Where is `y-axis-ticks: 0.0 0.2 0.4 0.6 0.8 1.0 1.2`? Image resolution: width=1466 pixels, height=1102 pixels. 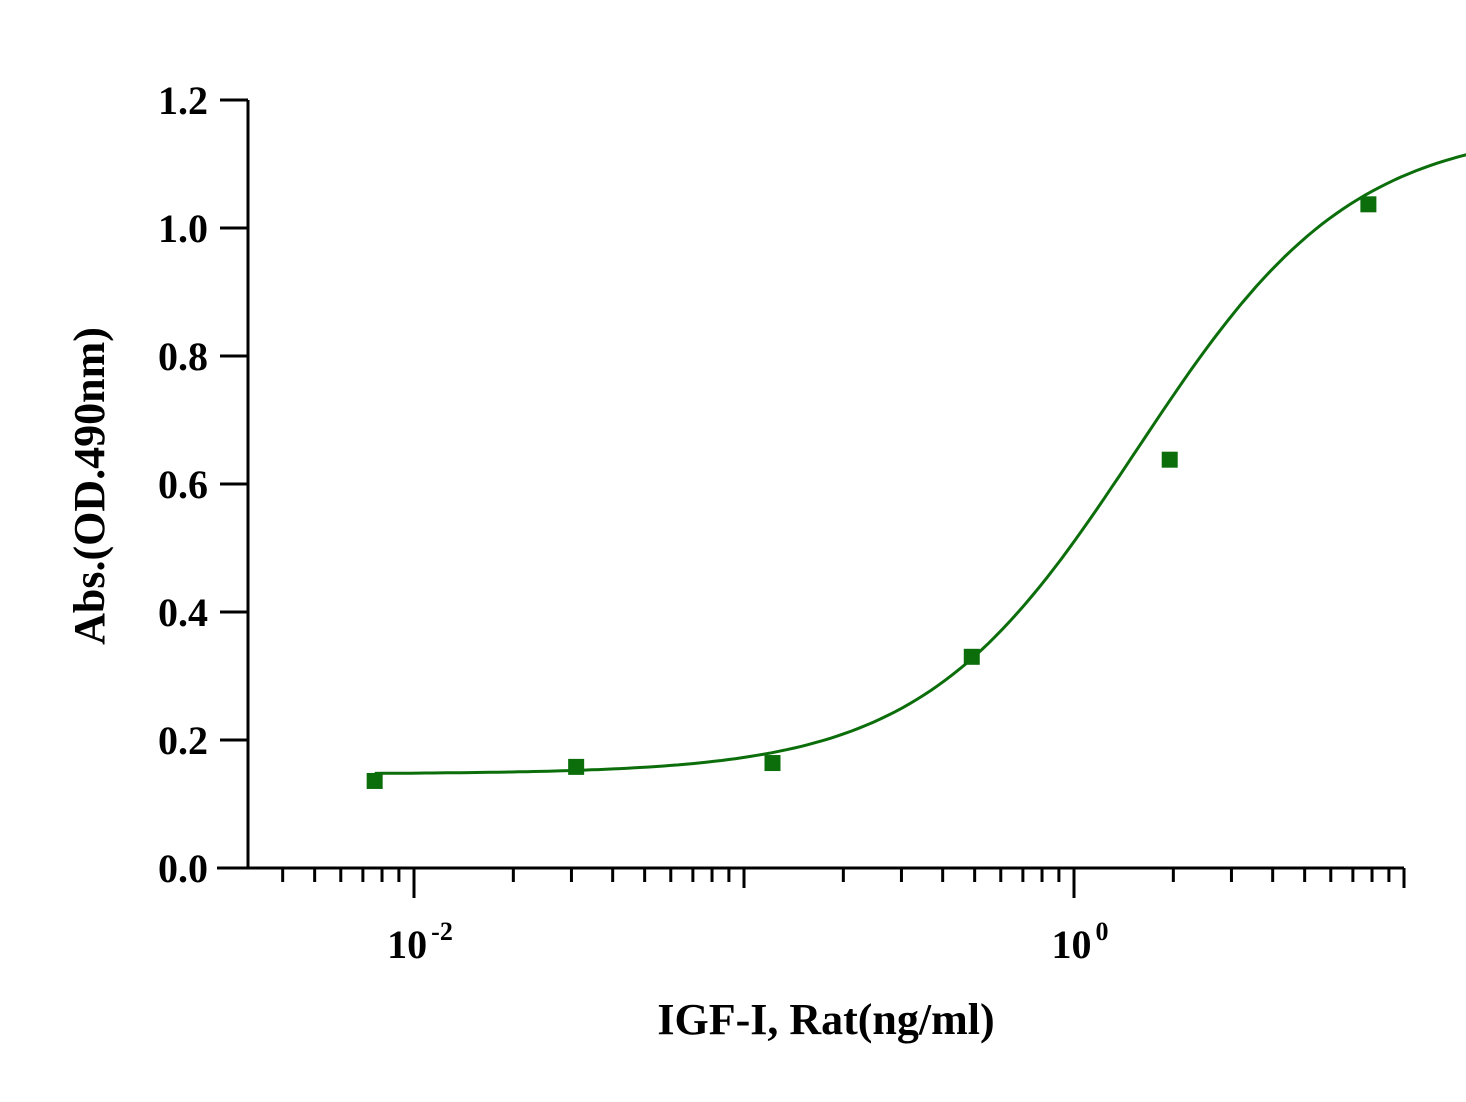
y-axis-ticks: 0.0 0.2 0.4 0.6 0.8 1.0 1.2 is located at coordinates (203, 484).